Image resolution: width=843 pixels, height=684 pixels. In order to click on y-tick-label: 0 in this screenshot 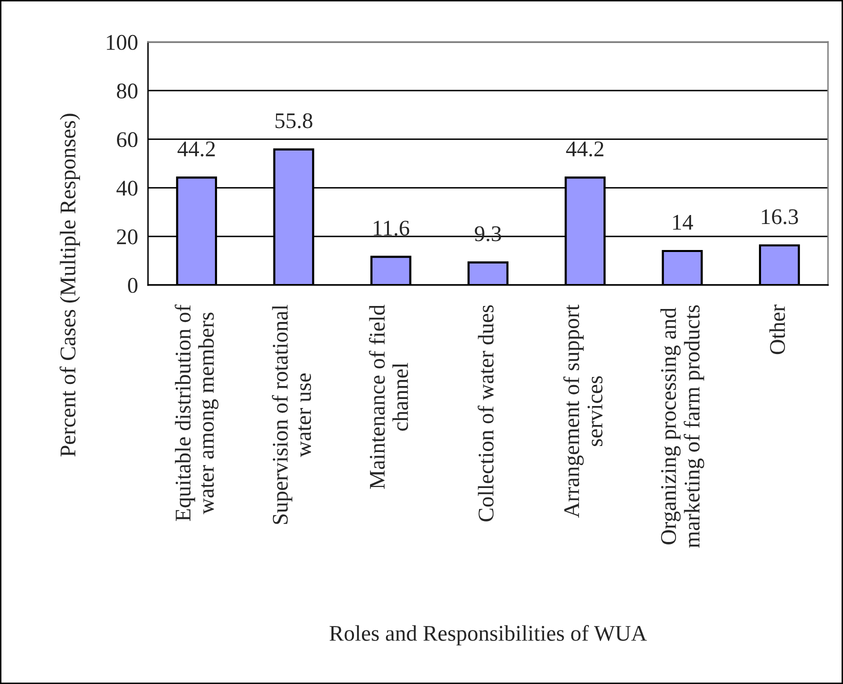, I will do `click(133, 285)`.